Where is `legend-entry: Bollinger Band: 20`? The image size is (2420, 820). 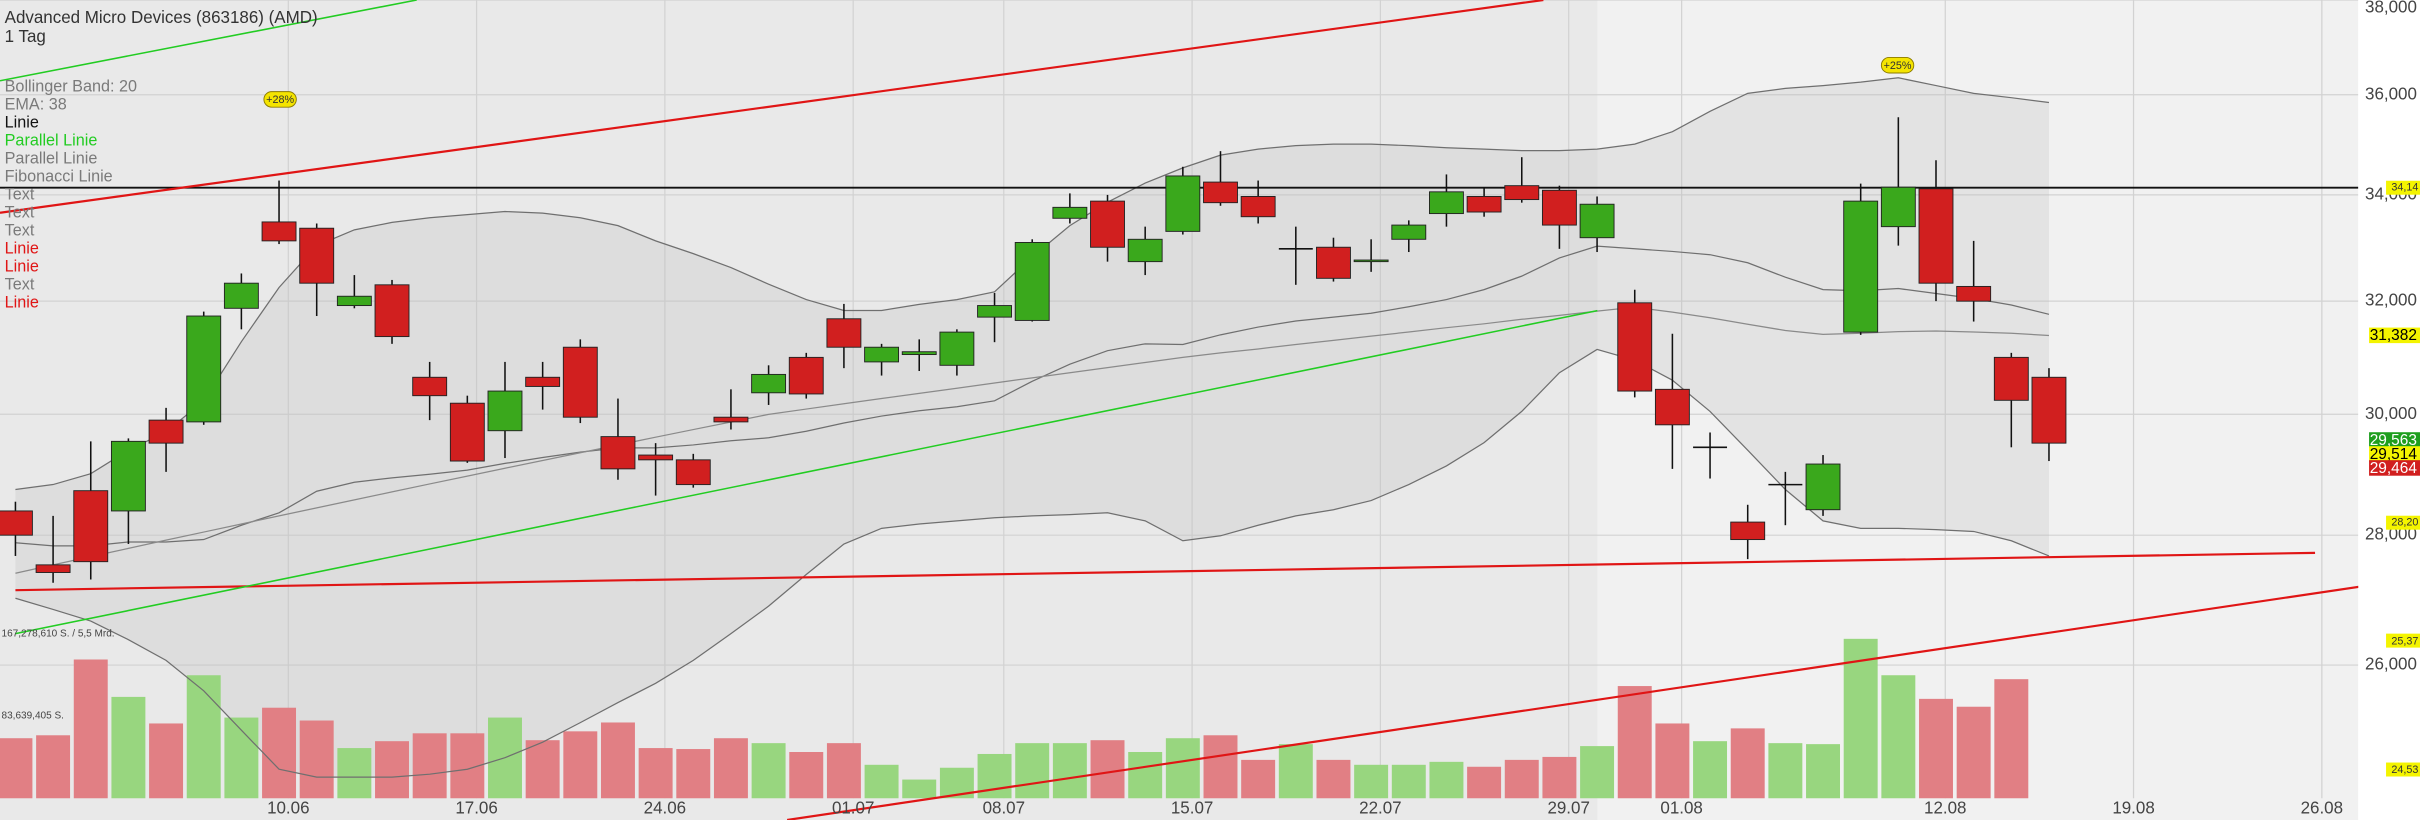 legend-entry: Bollinger Band: 20 is located at coordinates (71, 86).